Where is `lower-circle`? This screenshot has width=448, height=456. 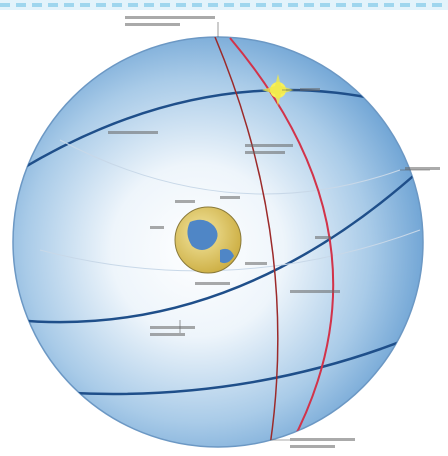
lower-circle is located at coordinates (226, 362).